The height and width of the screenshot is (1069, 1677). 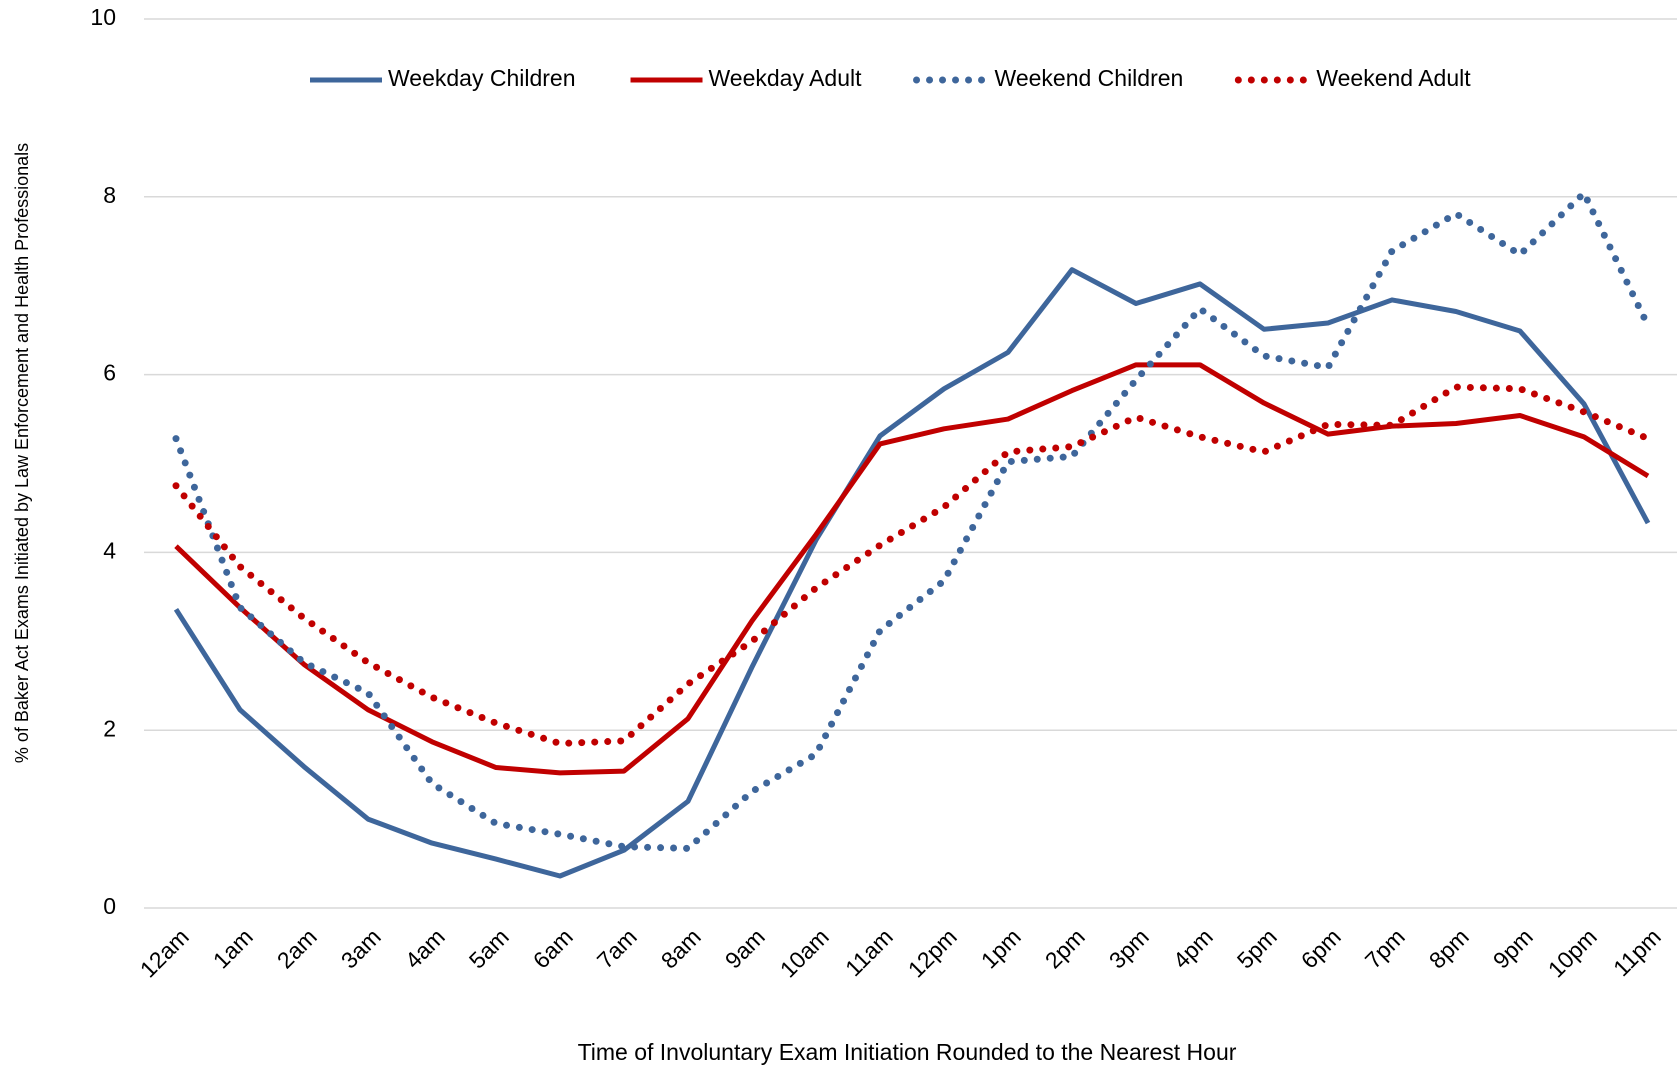 What do you see at coordinates (553, 948) in the screenshot?
I see `x-tick-label: 6am` at bounding box center [553, 948].